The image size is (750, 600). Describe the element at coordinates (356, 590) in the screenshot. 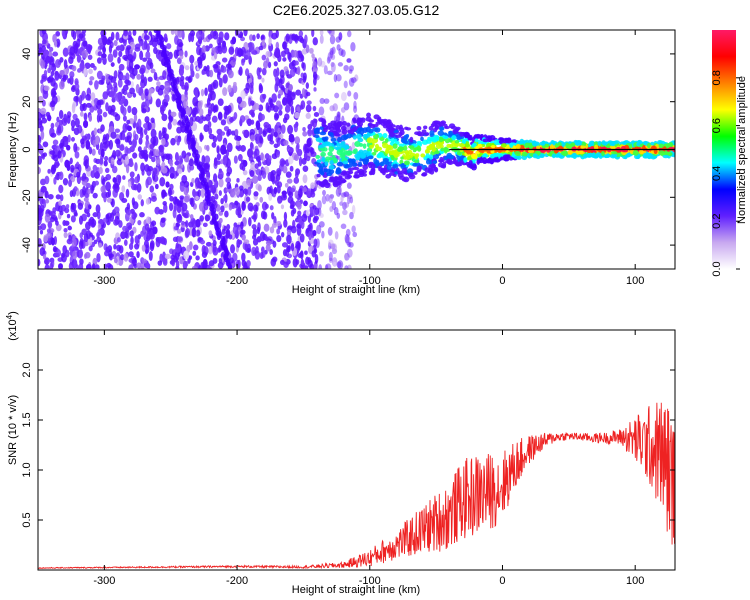

I see `snr-x-axis-label: Height of straight line (km)` at that location.